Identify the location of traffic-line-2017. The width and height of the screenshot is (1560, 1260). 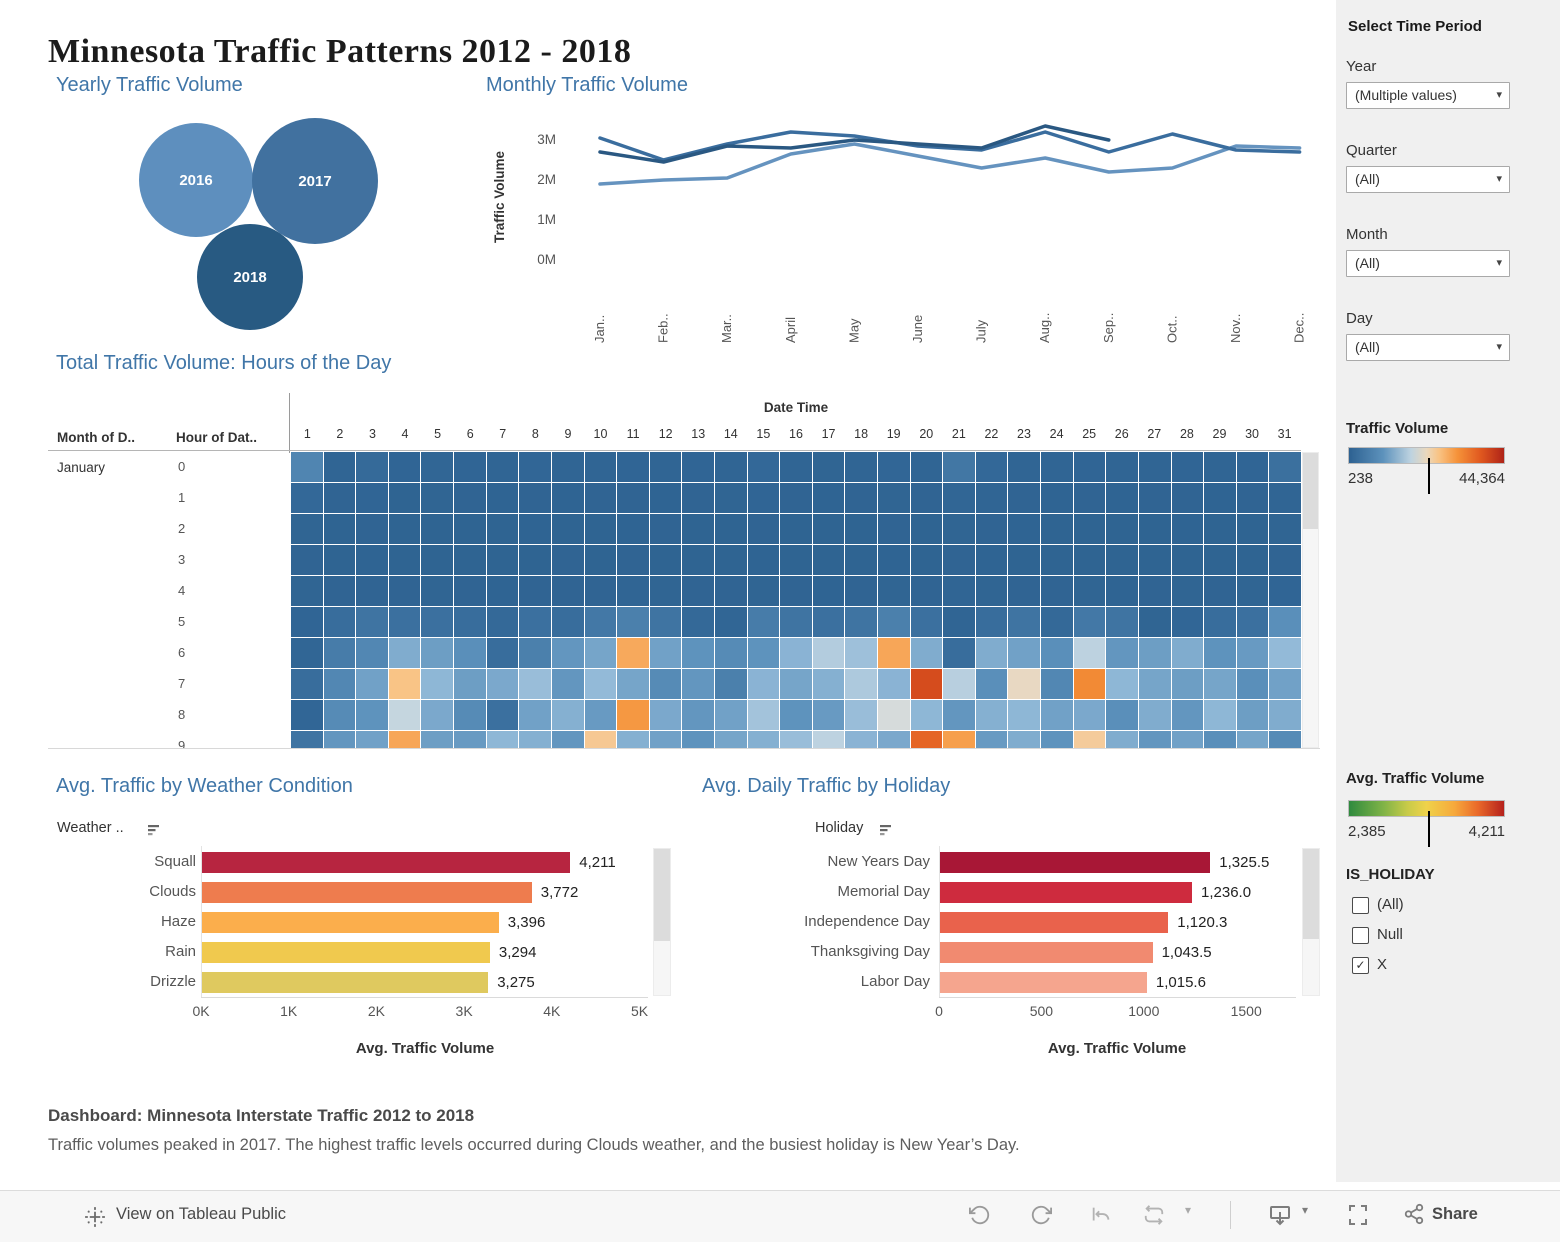
(950, 146).